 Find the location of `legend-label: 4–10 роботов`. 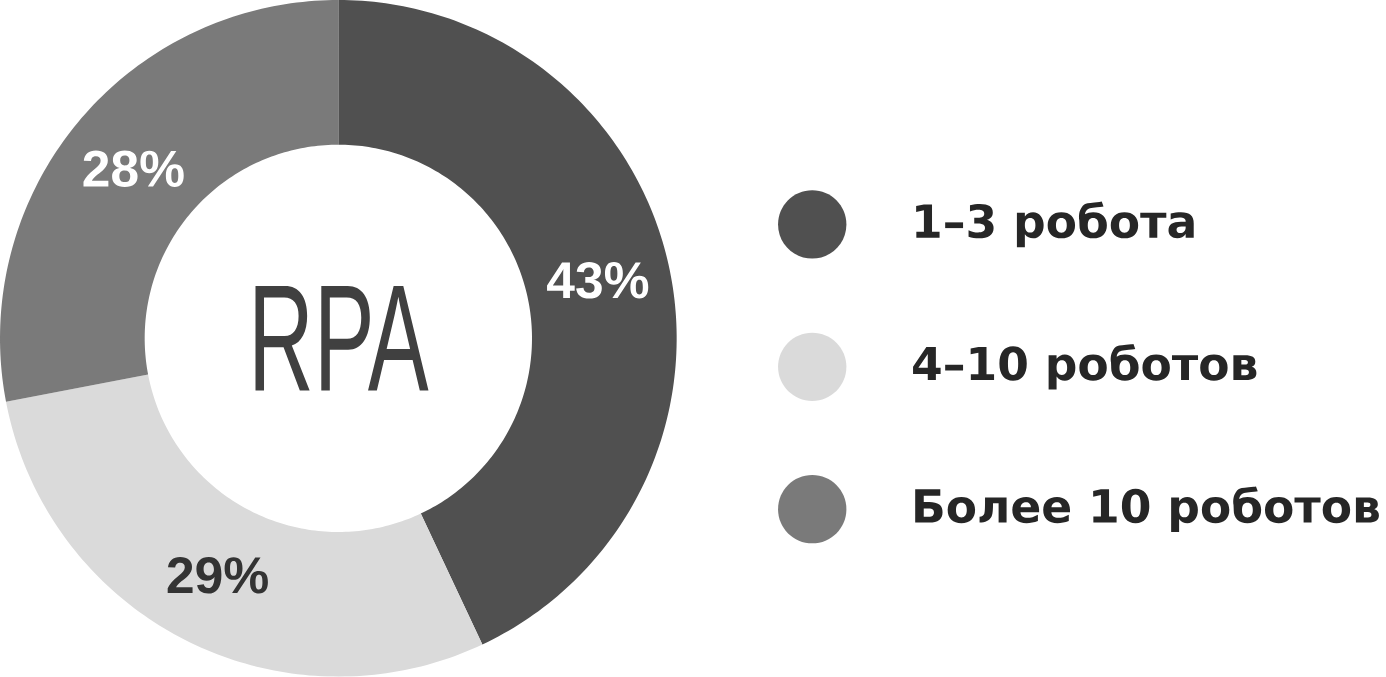

legend-label: 4–10 роботов is located at coordinates (1085, 367).